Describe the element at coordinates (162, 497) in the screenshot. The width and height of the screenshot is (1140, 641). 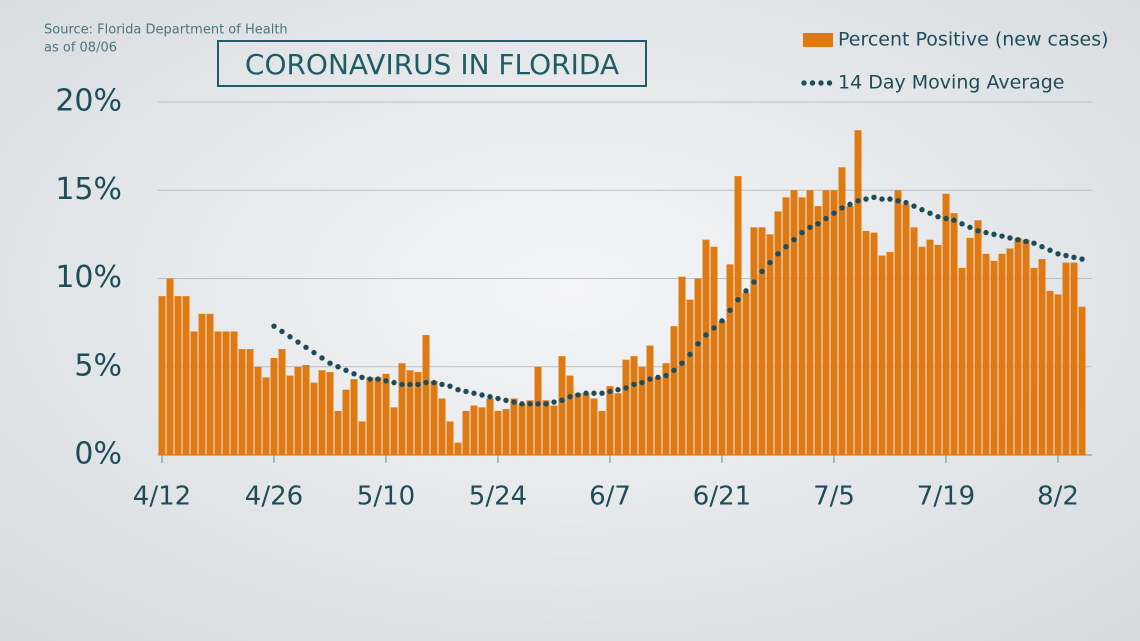
I see `x-tick-label: 4/12` at that location.